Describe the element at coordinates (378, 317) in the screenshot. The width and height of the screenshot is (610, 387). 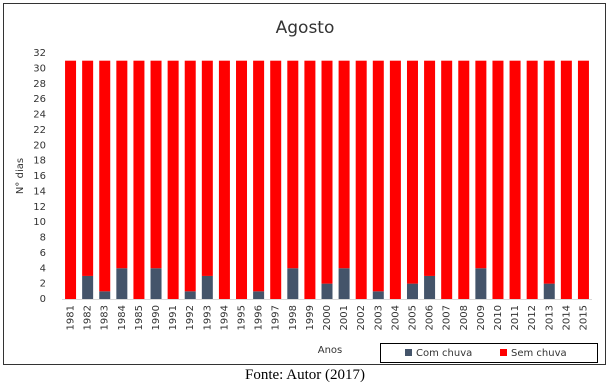
I see `x-tick-label: 2003` at that location.